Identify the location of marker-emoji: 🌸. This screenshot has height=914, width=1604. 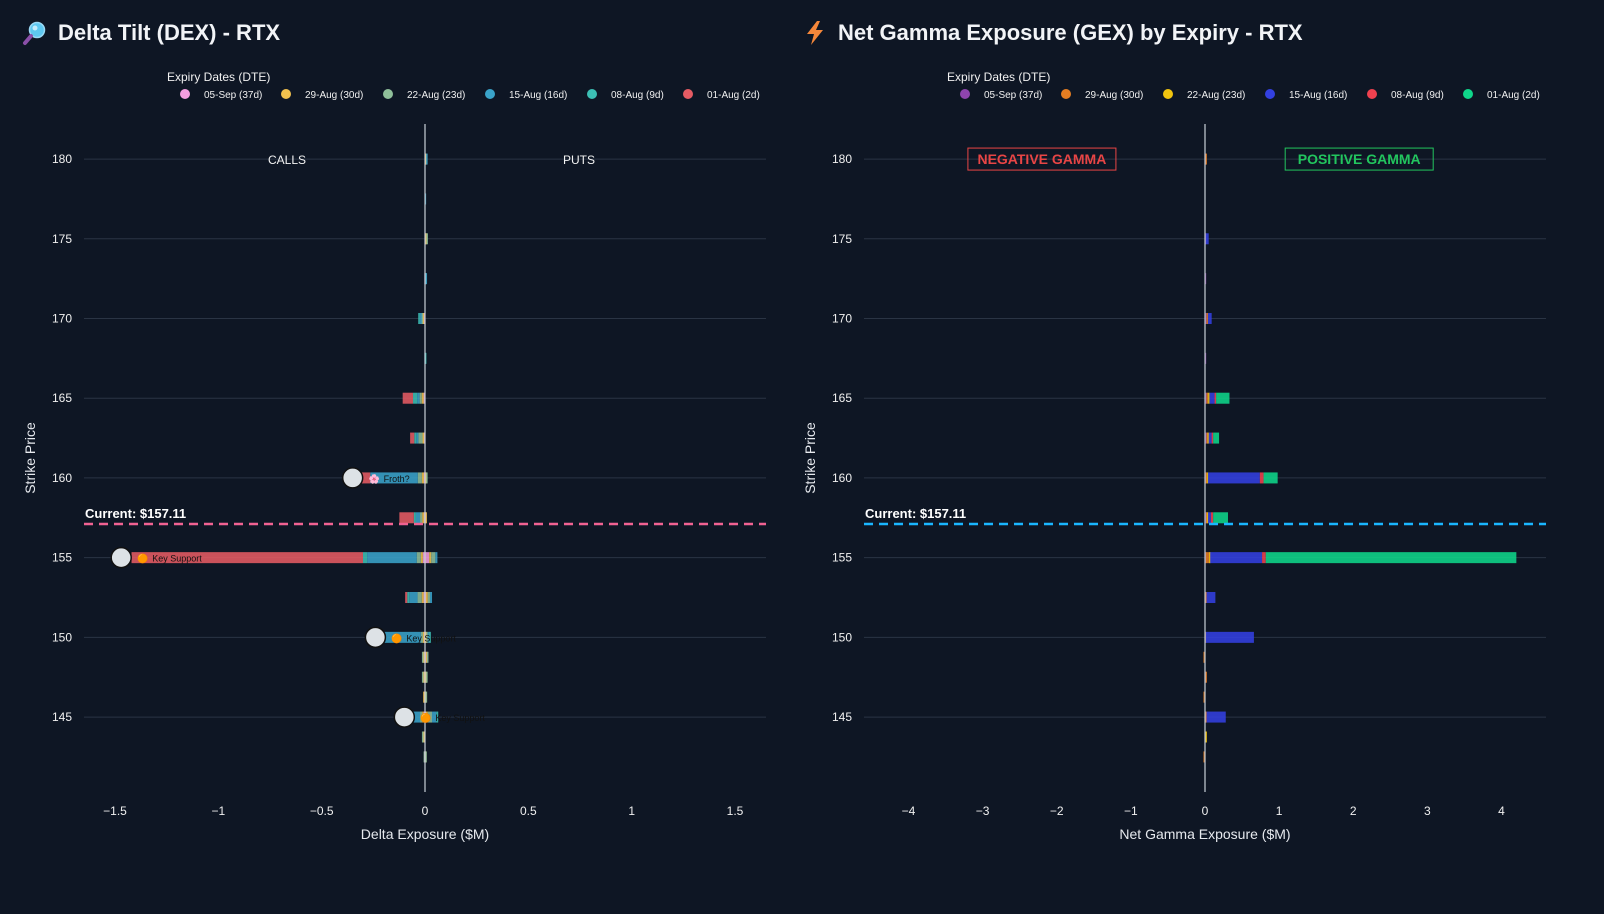
(374, 478).